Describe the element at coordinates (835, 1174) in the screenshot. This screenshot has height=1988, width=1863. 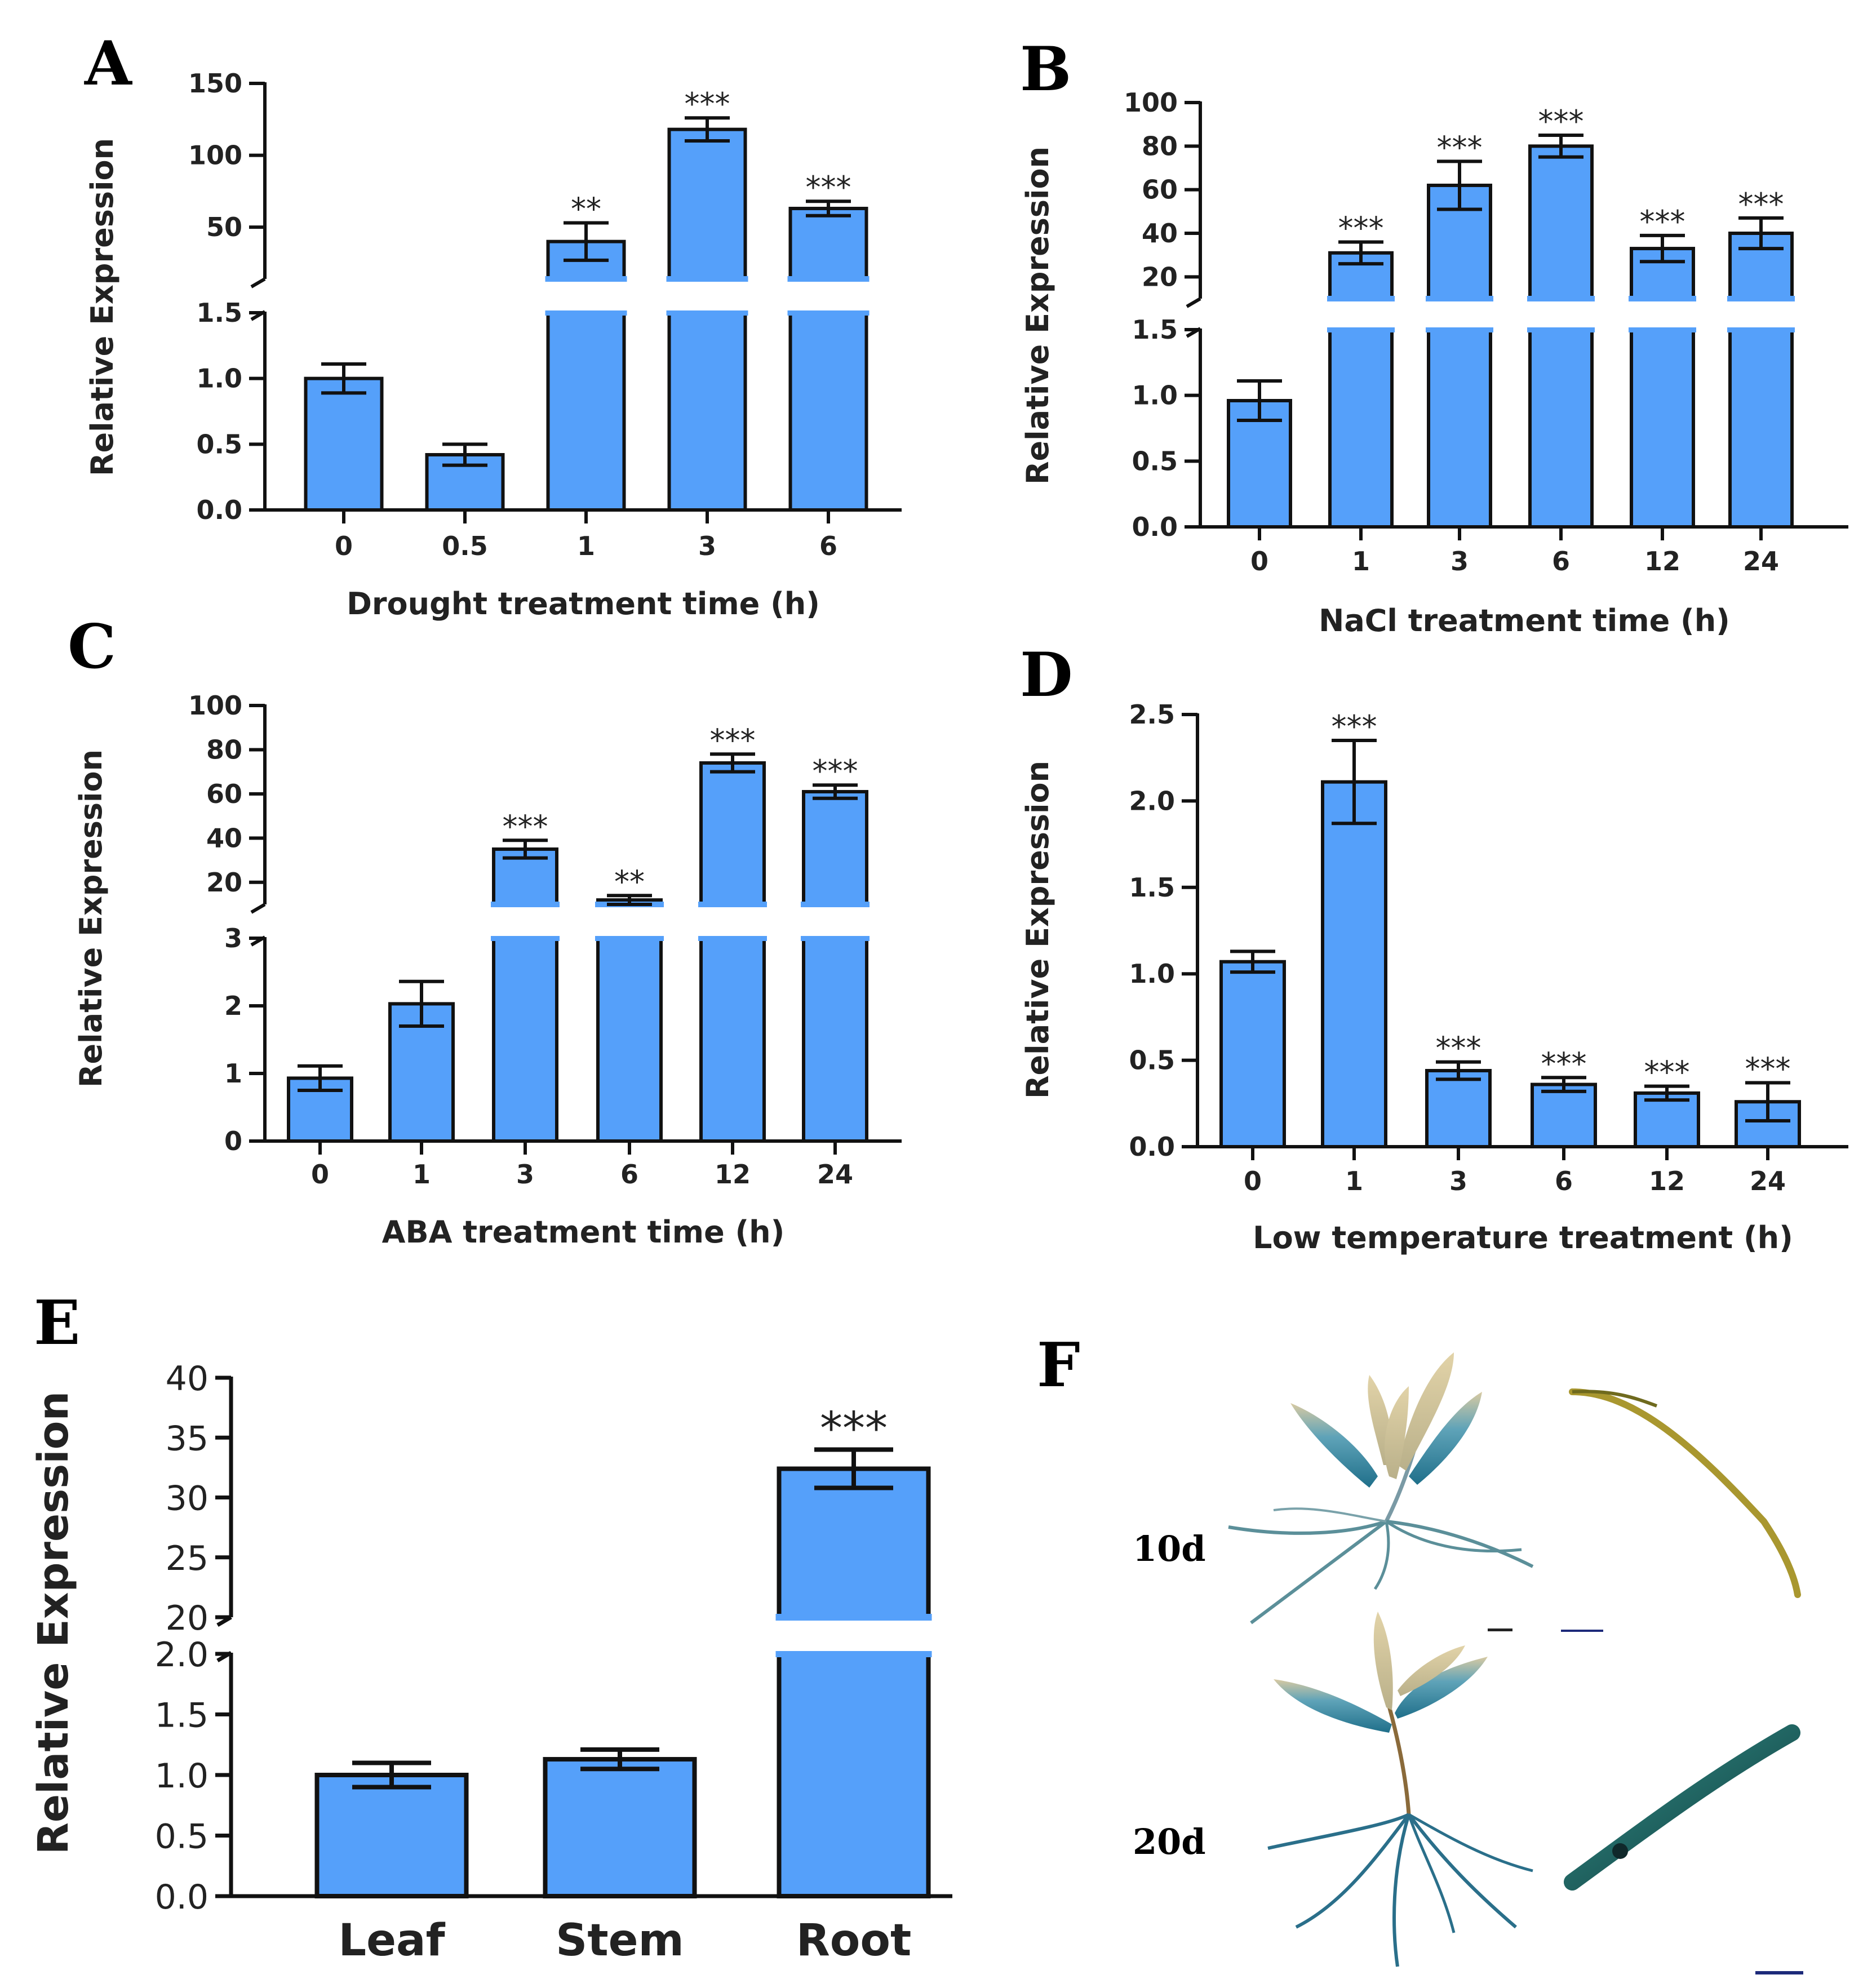
I see `x-tick-c-24: 24` at that location.